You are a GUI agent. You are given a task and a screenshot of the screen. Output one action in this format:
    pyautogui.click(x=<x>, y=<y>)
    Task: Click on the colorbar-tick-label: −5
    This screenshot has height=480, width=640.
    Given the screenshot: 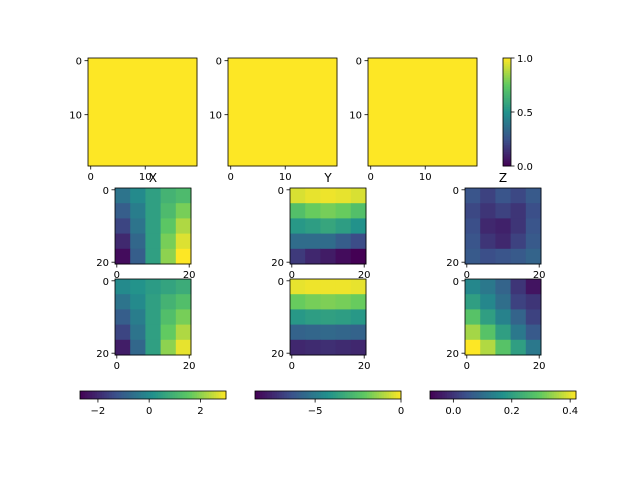 What is the action you would take?
    pyautogui.click(x=315, y=411)
    